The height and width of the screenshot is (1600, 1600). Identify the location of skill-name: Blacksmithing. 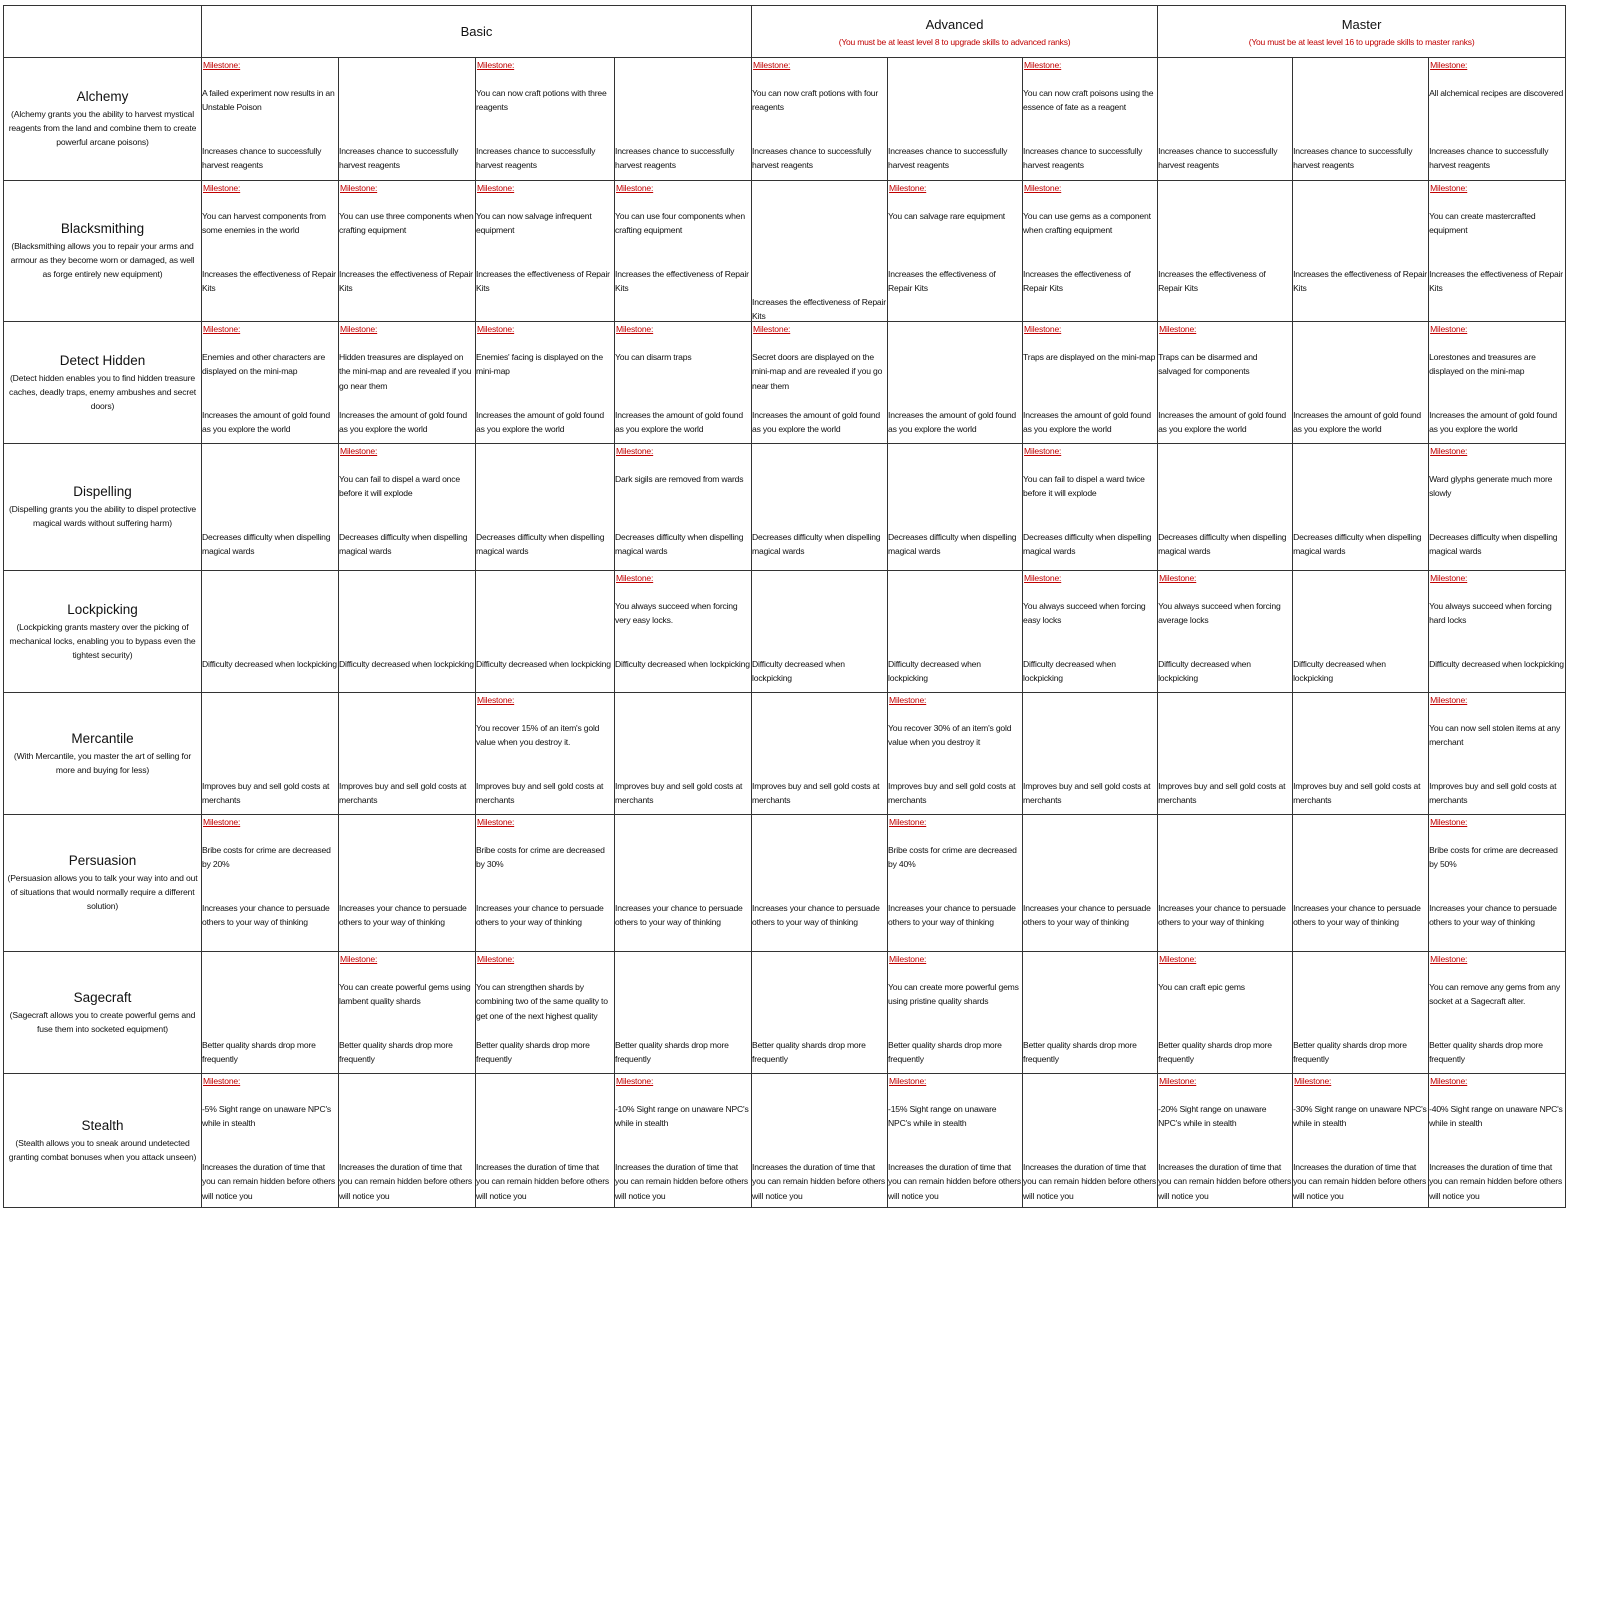
(102, 228).